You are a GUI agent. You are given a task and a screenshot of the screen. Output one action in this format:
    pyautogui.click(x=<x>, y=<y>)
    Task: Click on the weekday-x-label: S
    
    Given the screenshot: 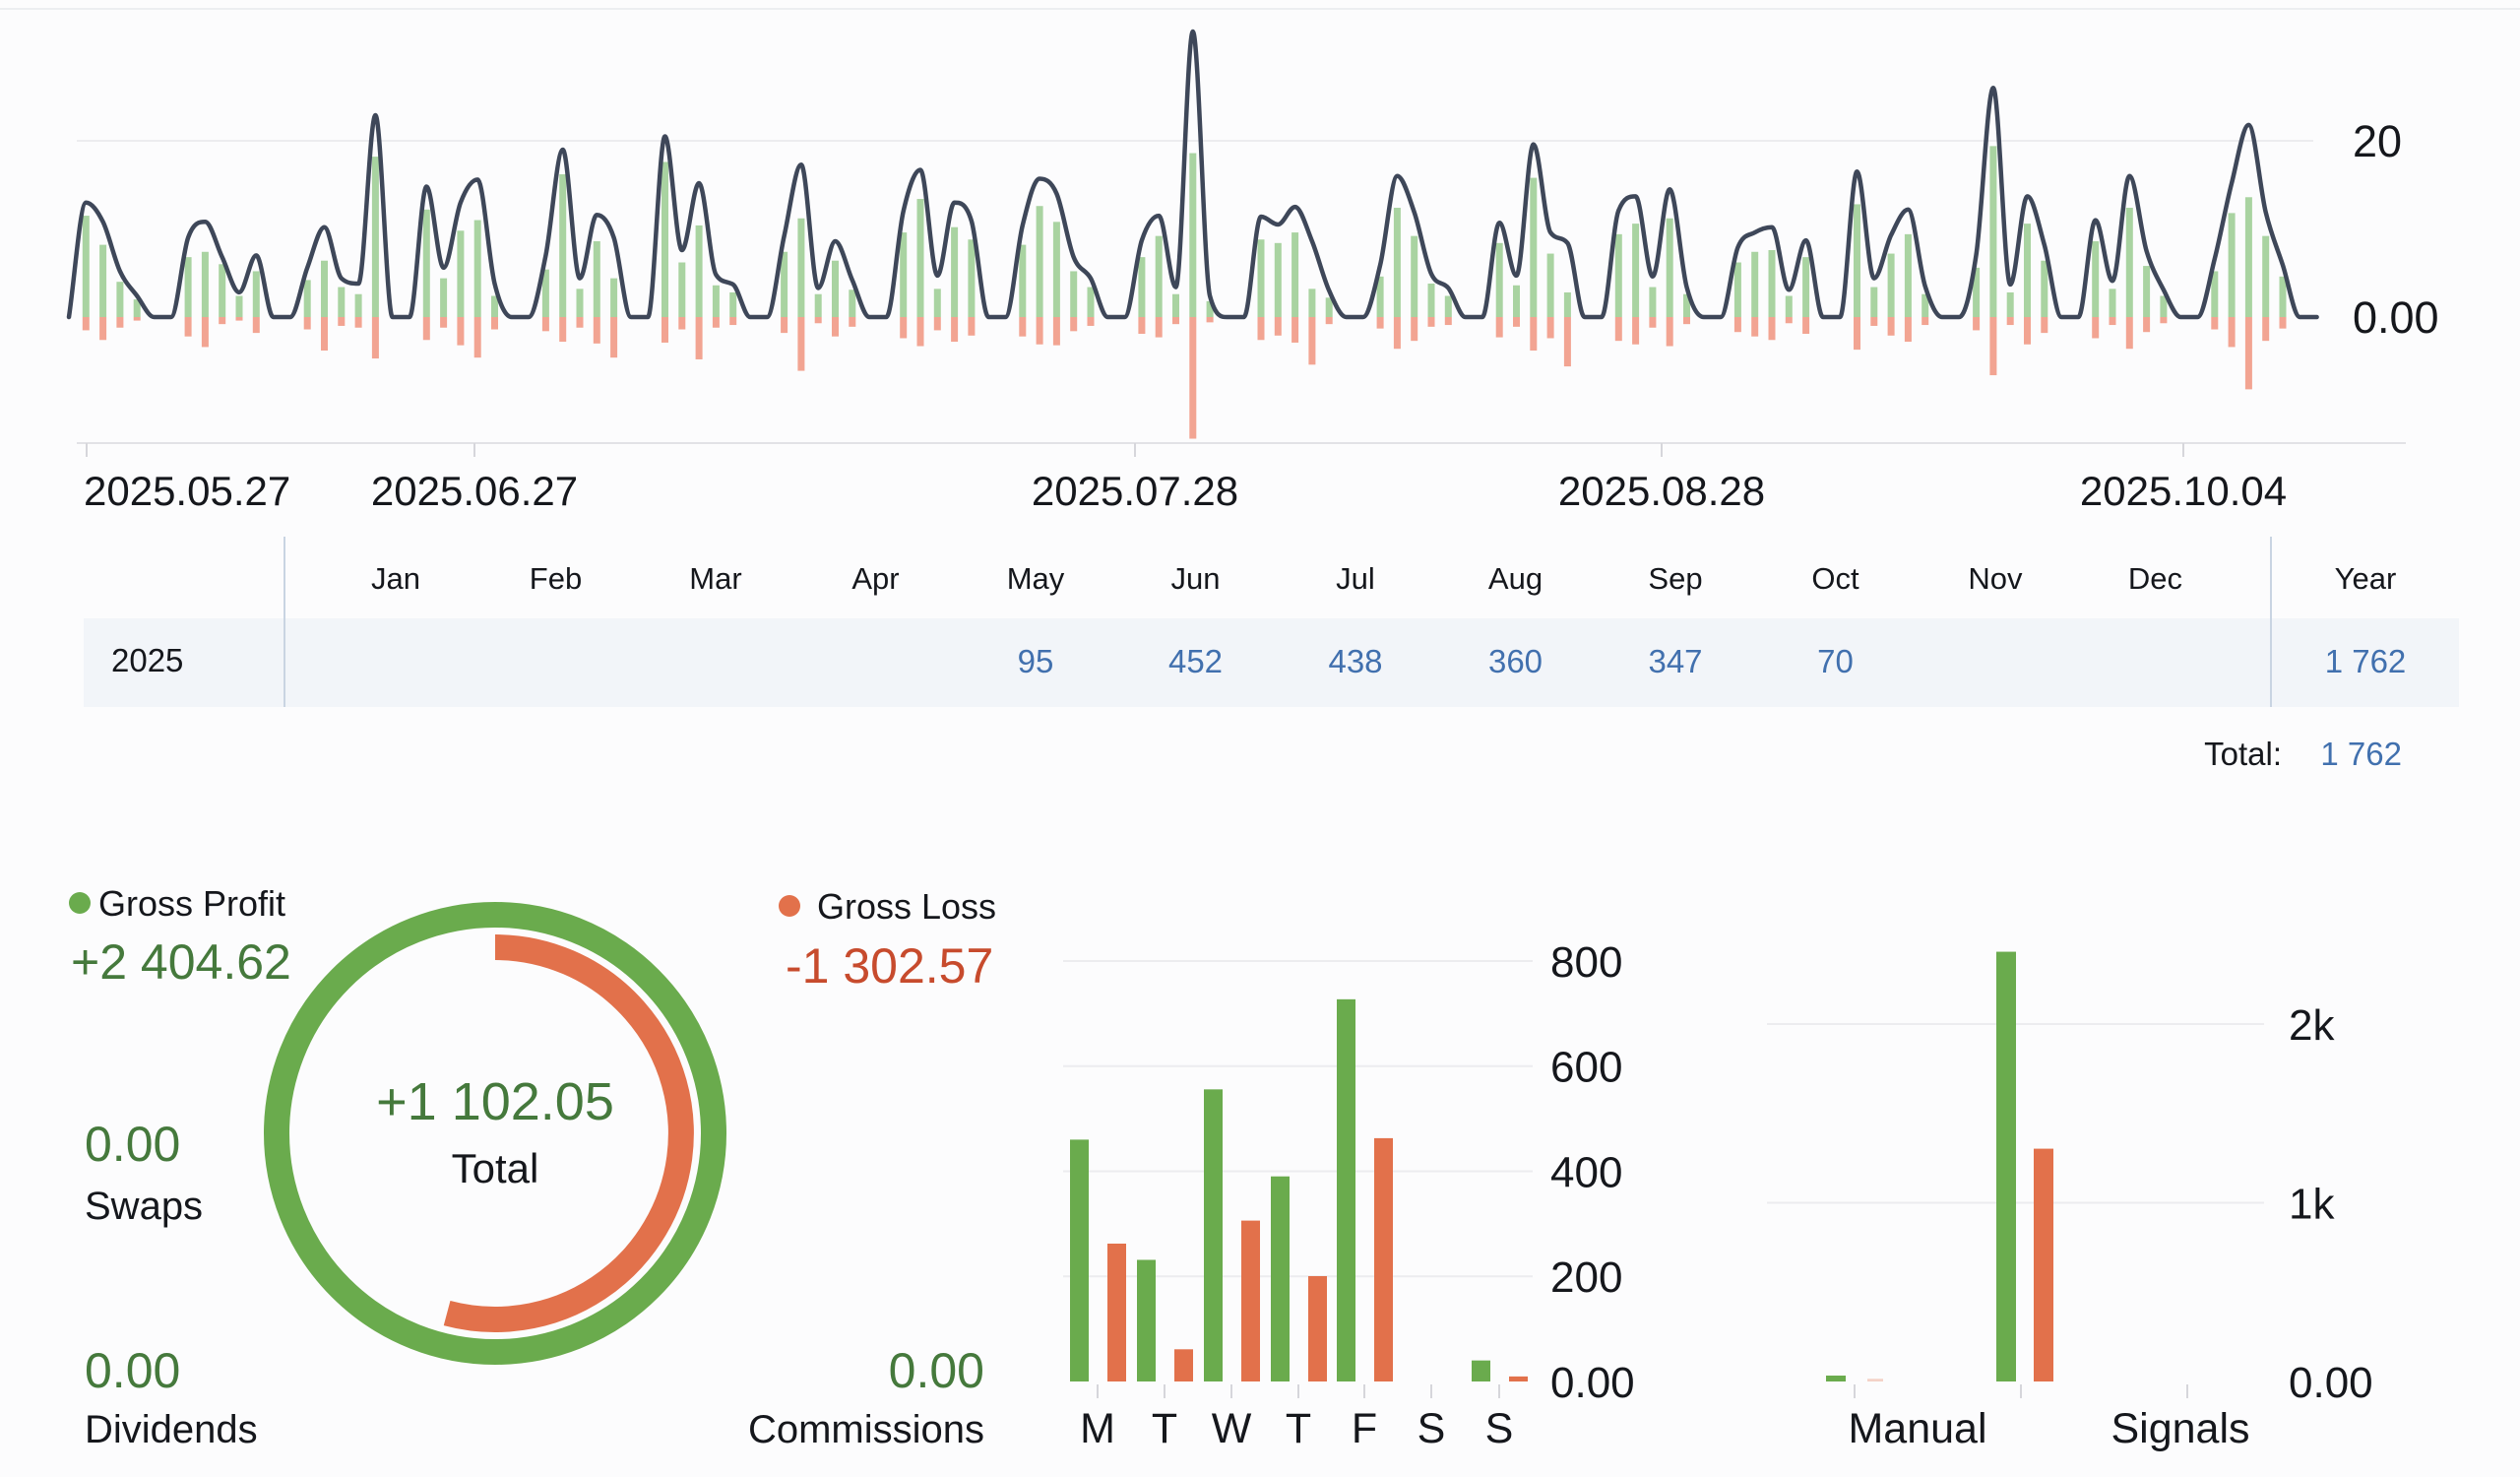 What is the action you would take?
    pyautogui.click(x=1432, y=1429)
    